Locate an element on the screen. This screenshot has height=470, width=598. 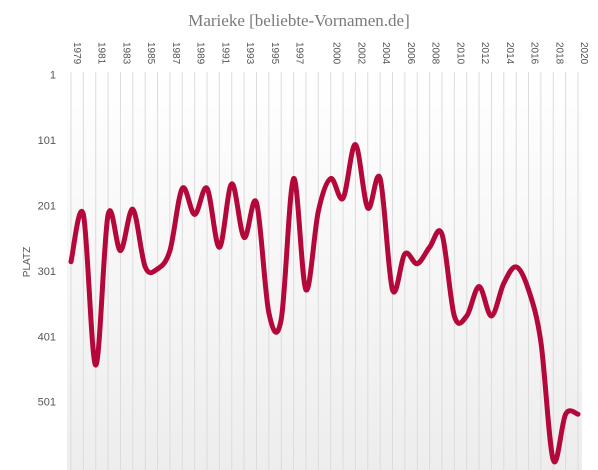
x-tick-label: 1979 is located at coordinates (76, 53).